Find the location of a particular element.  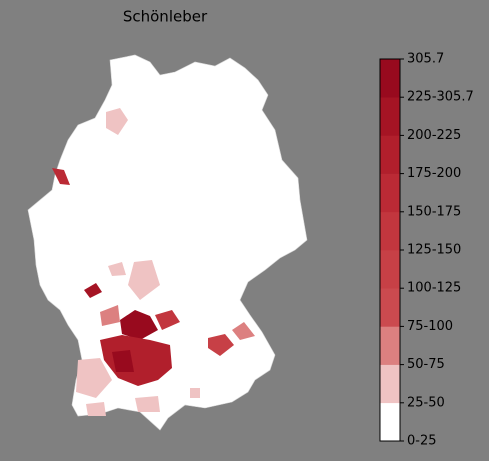

colorbar-label: 75-100 is located at coordinates (430, 326).